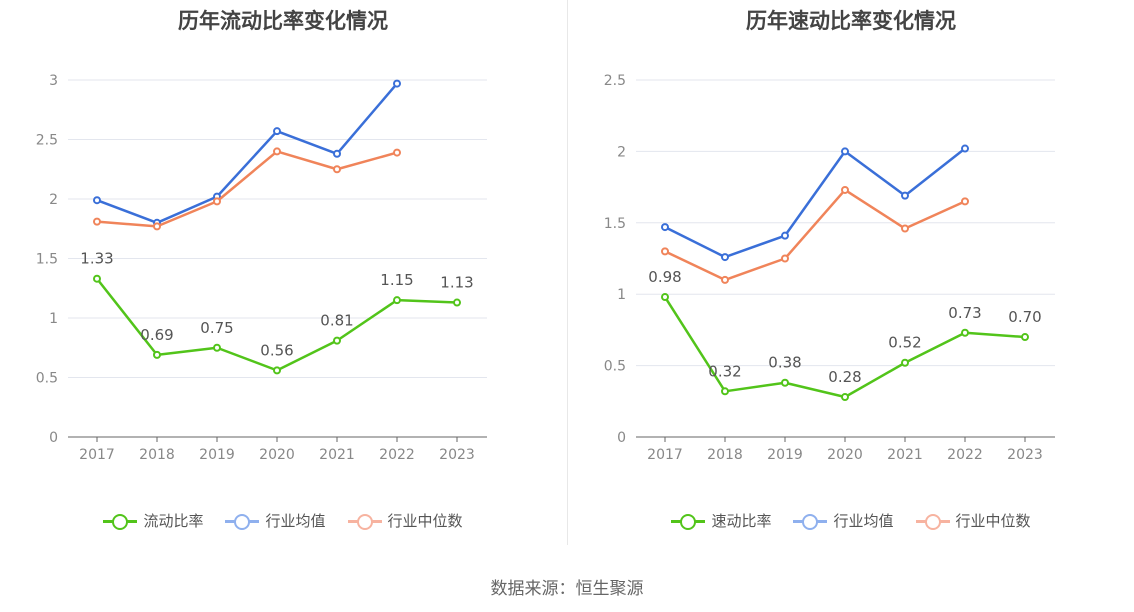 The height and width of the screenshot is (612, 1134). I want to click on data-label: 0.56, so click(276, 350).